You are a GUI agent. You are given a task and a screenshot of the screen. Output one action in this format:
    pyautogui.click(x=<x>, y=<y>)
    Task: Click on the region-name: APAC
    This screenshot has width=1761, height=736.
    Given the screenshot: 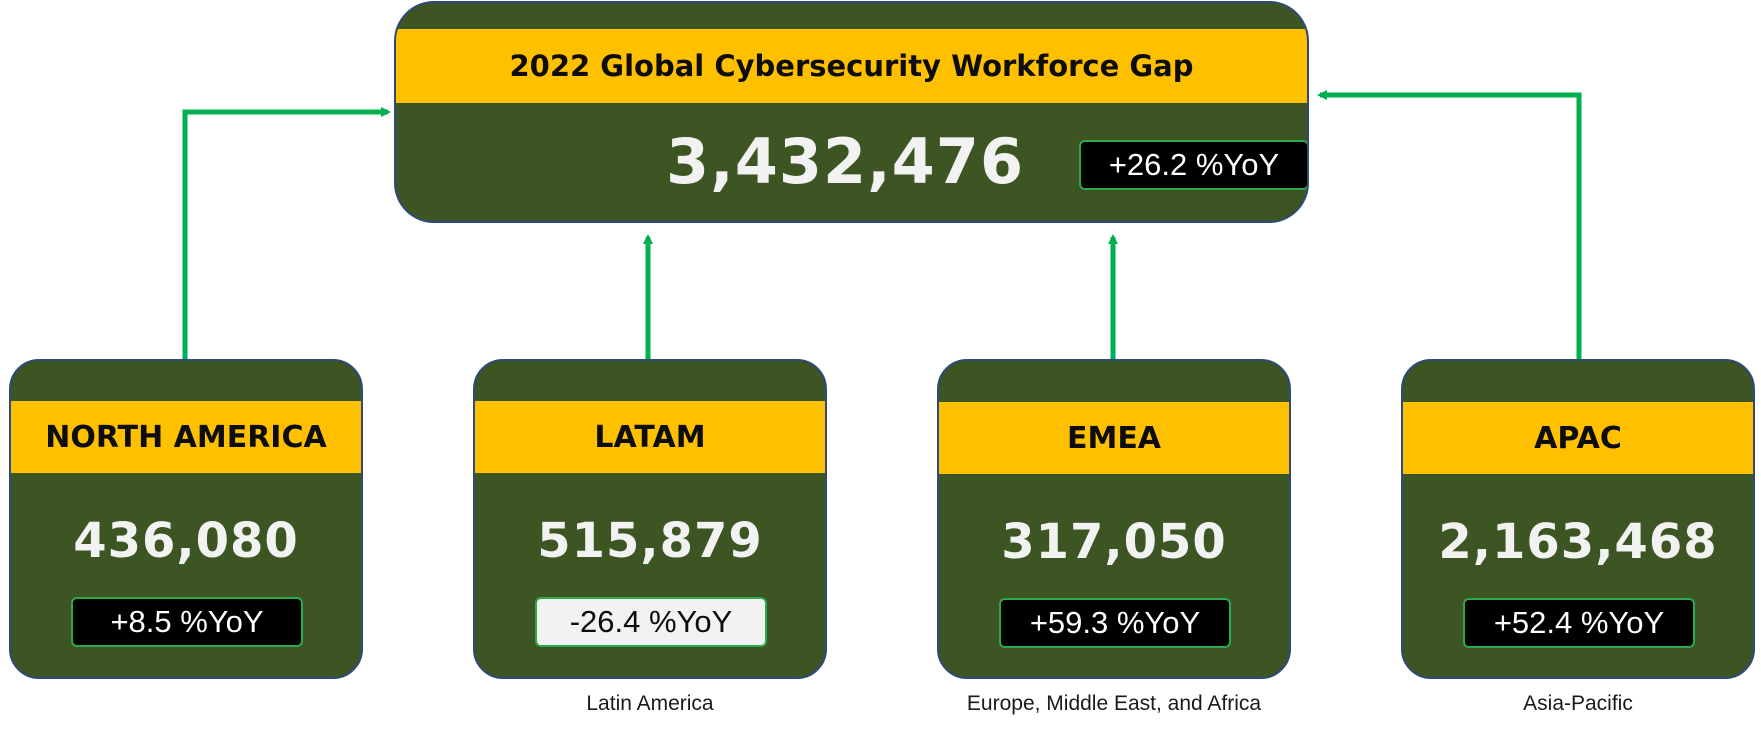 What is the action you would take?
    pyautogui.click(x=1578, y=438)
    